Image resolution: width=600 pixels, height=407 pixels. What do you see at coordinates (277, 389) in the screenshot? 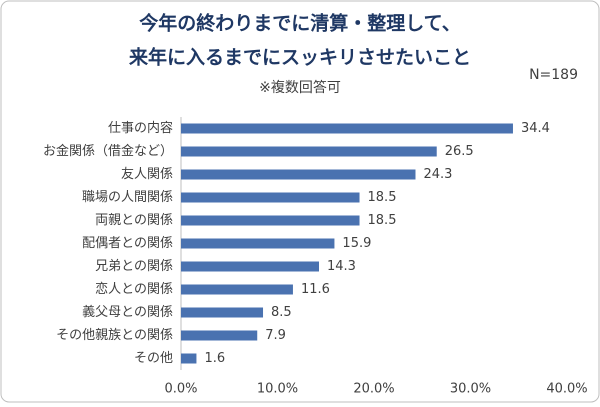
I see `x-tick-label: 10.0%` at bounding box center [277, 389].